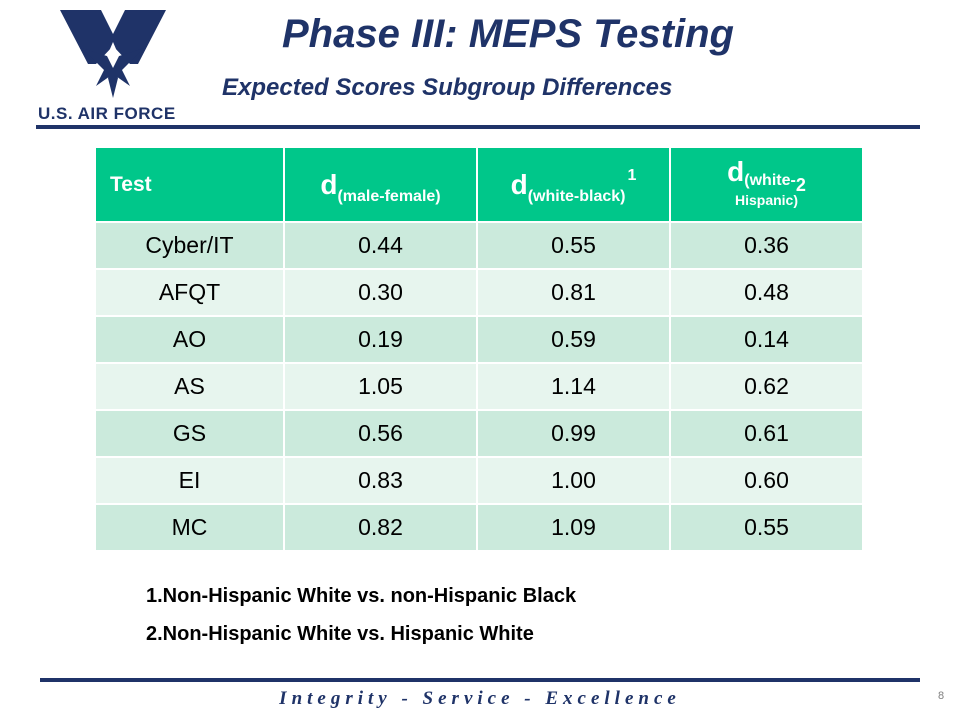 This screenshot has width=960, height=720. What do you see at coordinates (380, 292) in the screenshot?
I see `cell-male-female: 0.30` at bounding box center [380, 292].